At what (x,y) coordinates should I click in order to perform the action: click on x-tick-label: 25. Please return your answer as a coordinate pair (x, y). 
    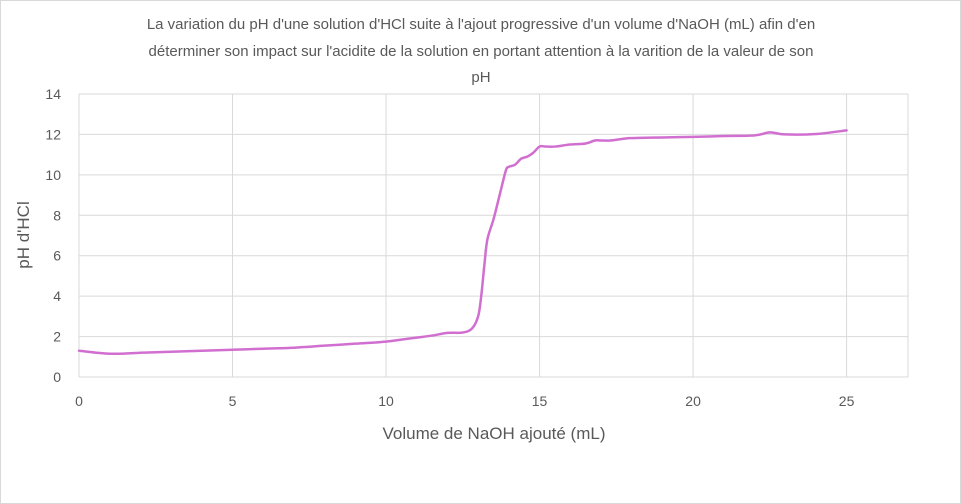
    Looking at the image, I should click on (847, 401).